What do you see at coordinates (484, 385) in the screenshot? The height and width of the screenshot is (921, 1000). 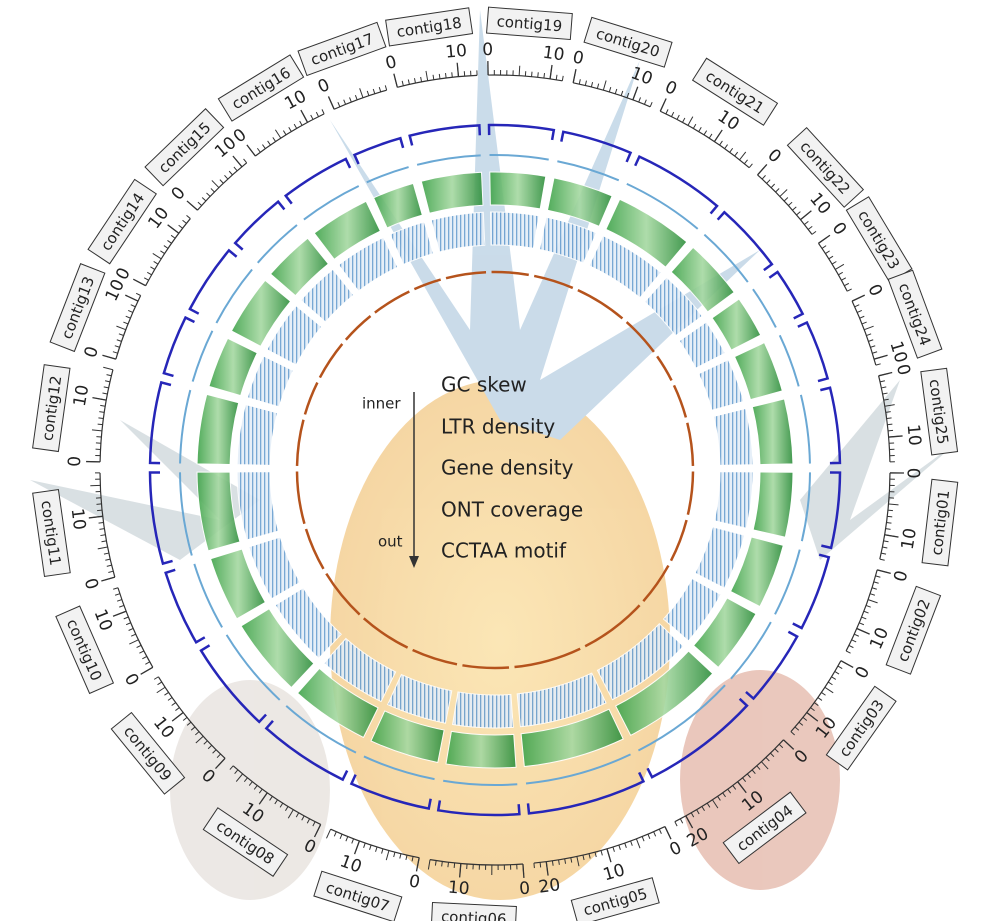 I see `legend-entry: GC skew` at bounding box center [484, 385].